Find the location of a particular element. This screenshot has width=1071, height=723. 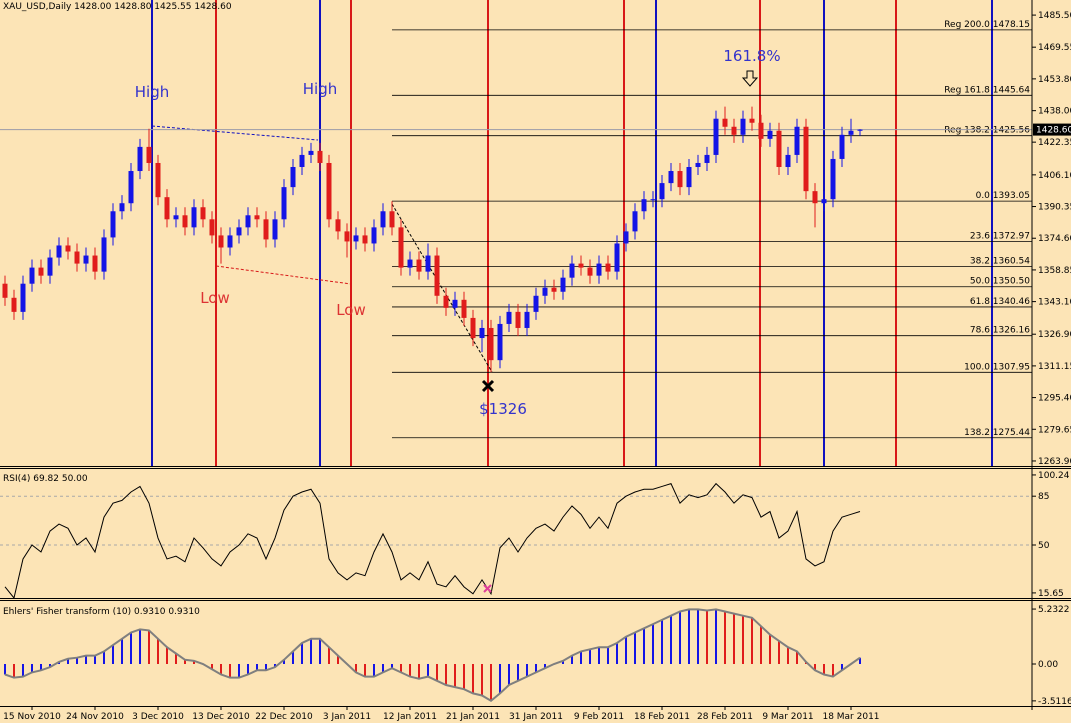

x-tick-label: 22 Dec 2010 is located at coordinates (284, 717).